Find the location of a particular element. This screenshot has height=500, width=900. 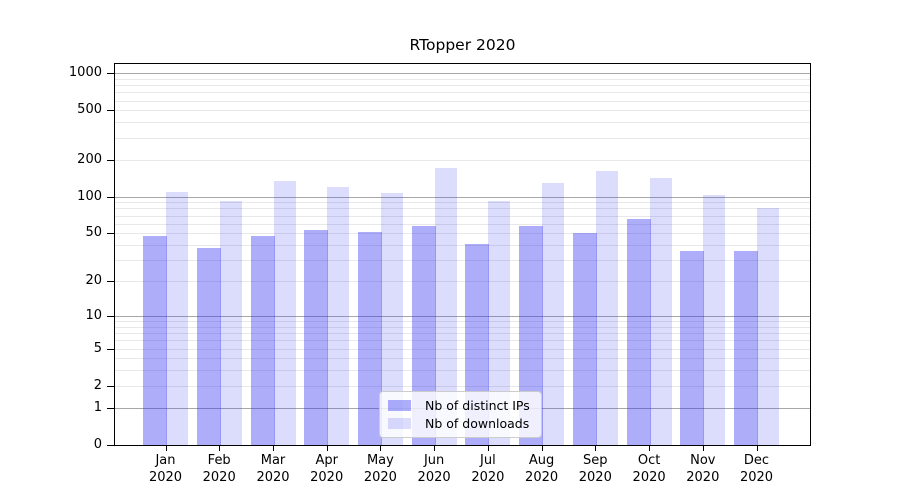

x-tick-month: Jun is located at coordinates (434, 460).